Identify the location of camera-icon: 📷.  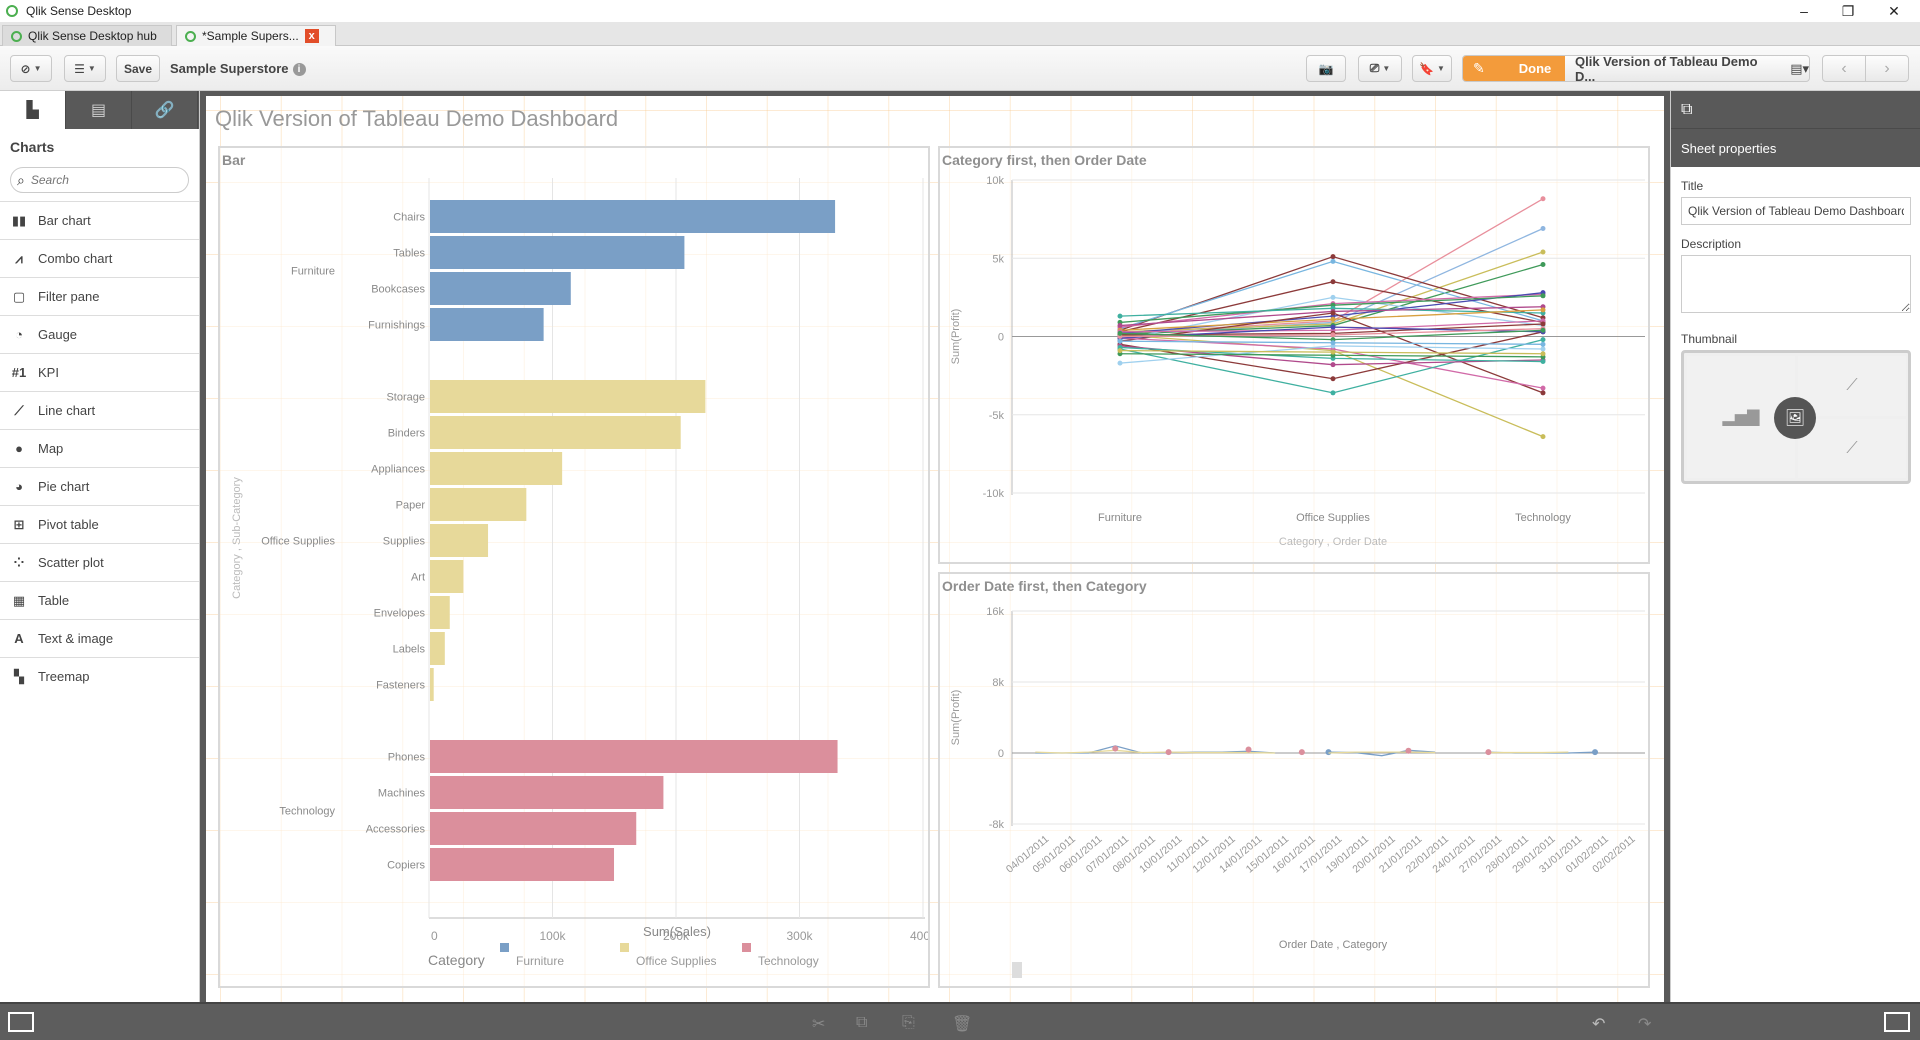
(1326, 68).